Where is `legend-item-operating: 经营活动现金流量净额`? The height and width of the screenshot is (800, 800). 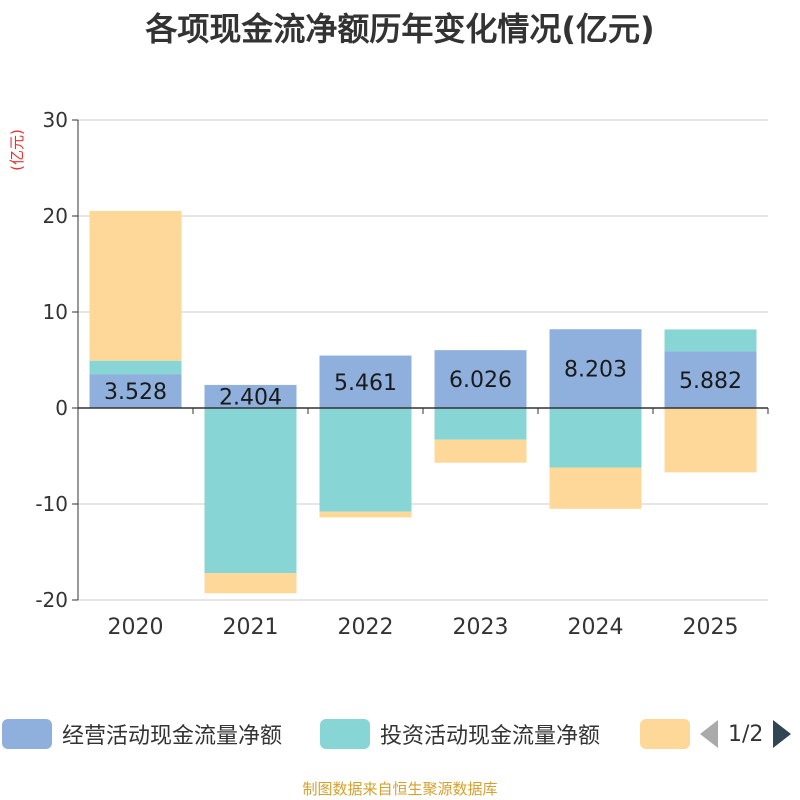 legend-item-operating: 经营活动现金流量净额 is located at coordinates (142, 734).